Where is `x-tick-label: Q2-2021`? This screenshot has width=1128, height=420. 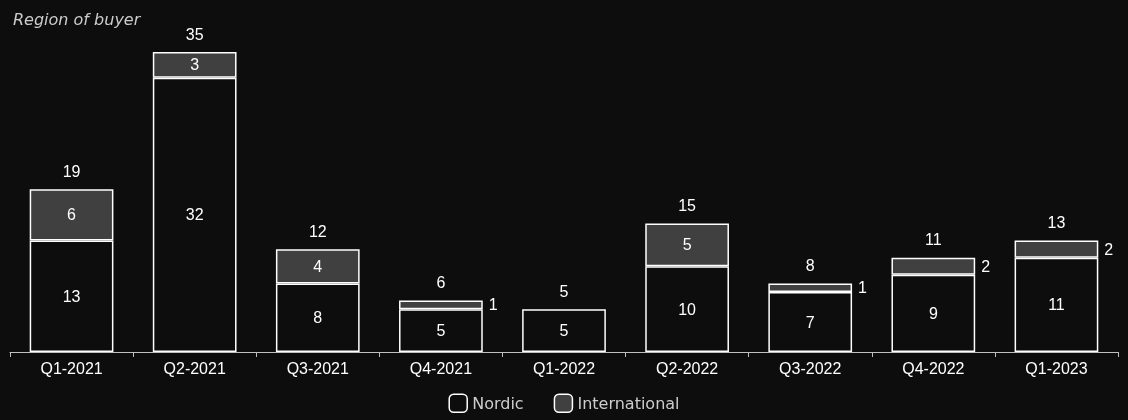
x-tick-label: Q2-2021 is located at coordinates (194, 368).